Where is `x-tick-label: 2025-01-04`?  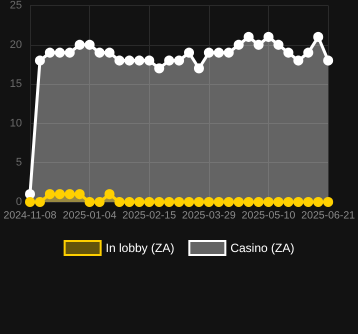
x-tick-label: 2025-01-04 is located at coordinates (89, 216).